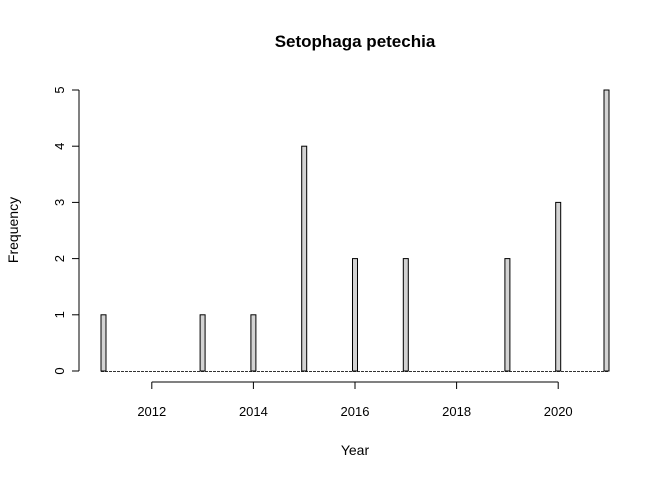 The image size is (672, 480). I want to click on x-tick-label: 2020, so click(558, 411).